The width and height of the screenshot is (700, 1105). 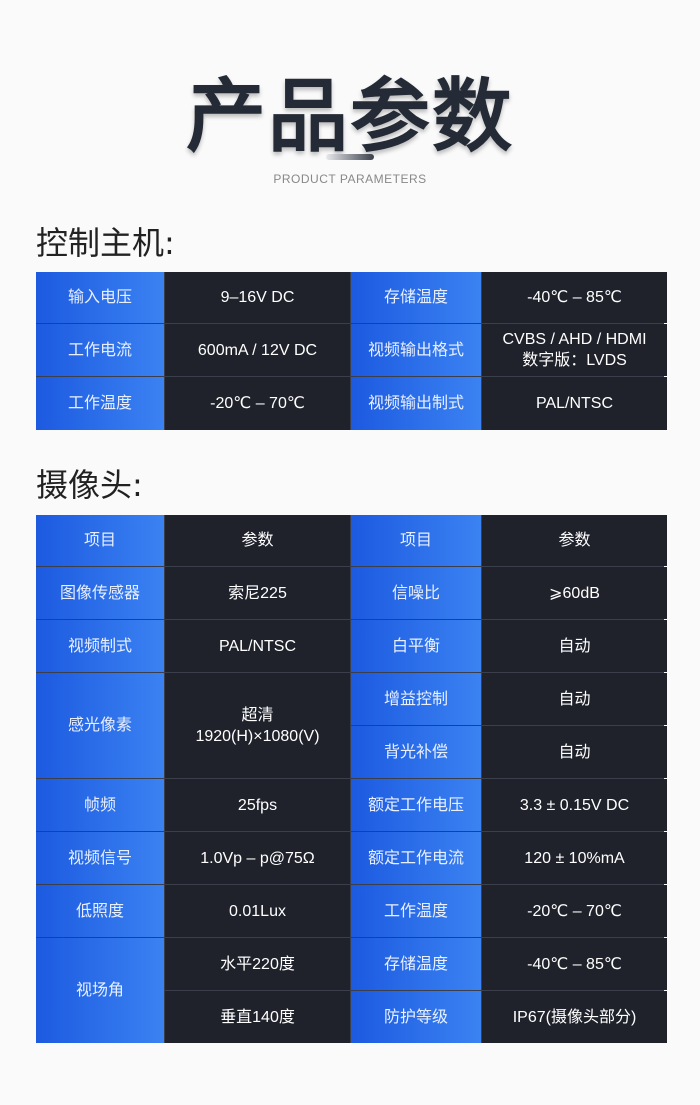 What do you see at coordinates (416, 646) in the screenshot?
I see `param-label: 白平衡` at bounding box center [416, 646].